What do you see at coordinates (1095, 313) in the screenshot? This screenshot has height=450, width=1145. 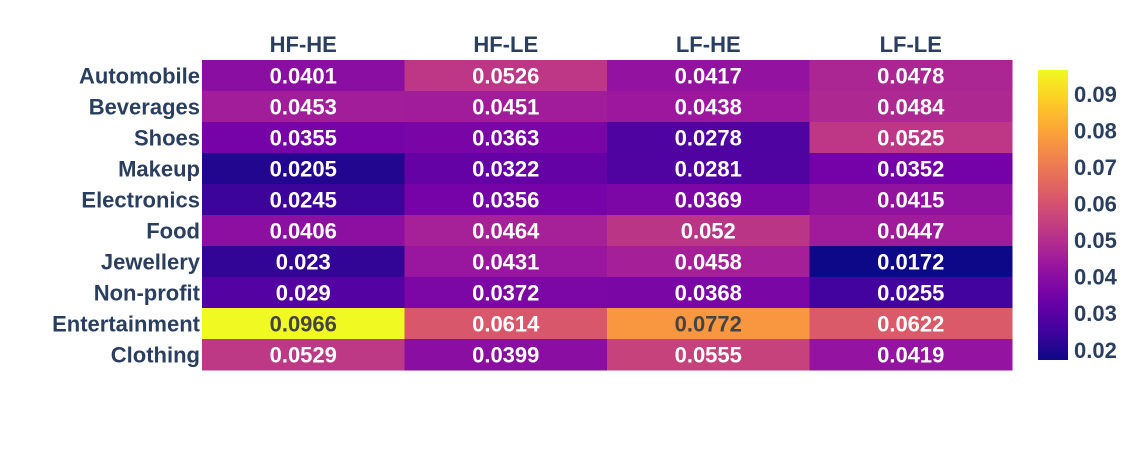 I see `colorbar-tick-label: 0.03` at bounding box center [1095, 313].